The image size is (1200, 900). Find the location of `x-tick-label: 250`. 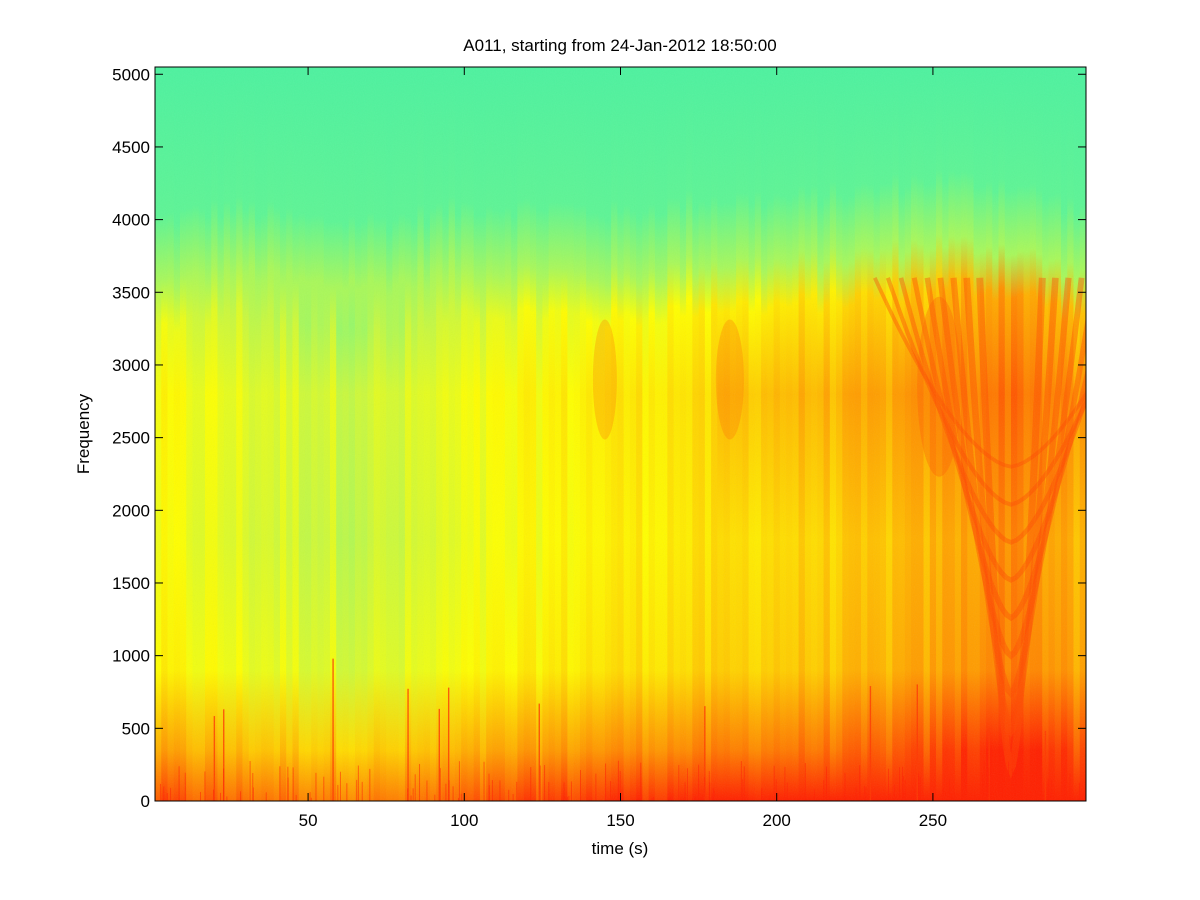

x-tick-label: 250 is located at coordinates (933, 820).